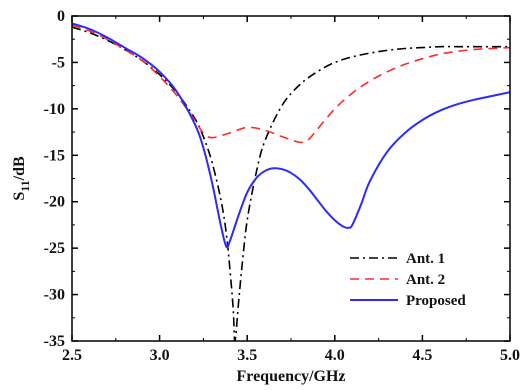  I want to click on x-tick-label: 5.0, so click(510, 355).